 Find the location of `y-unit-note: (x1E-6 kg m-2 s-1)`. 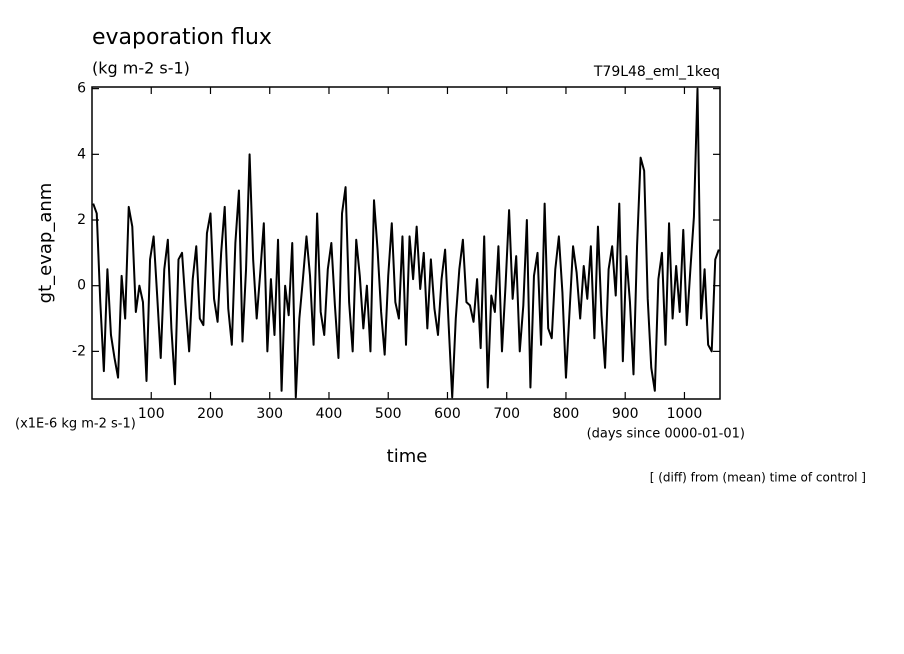

y-unit-note: (x1E-6 kg m-2 s-1) is located at coordinates (75, 424).